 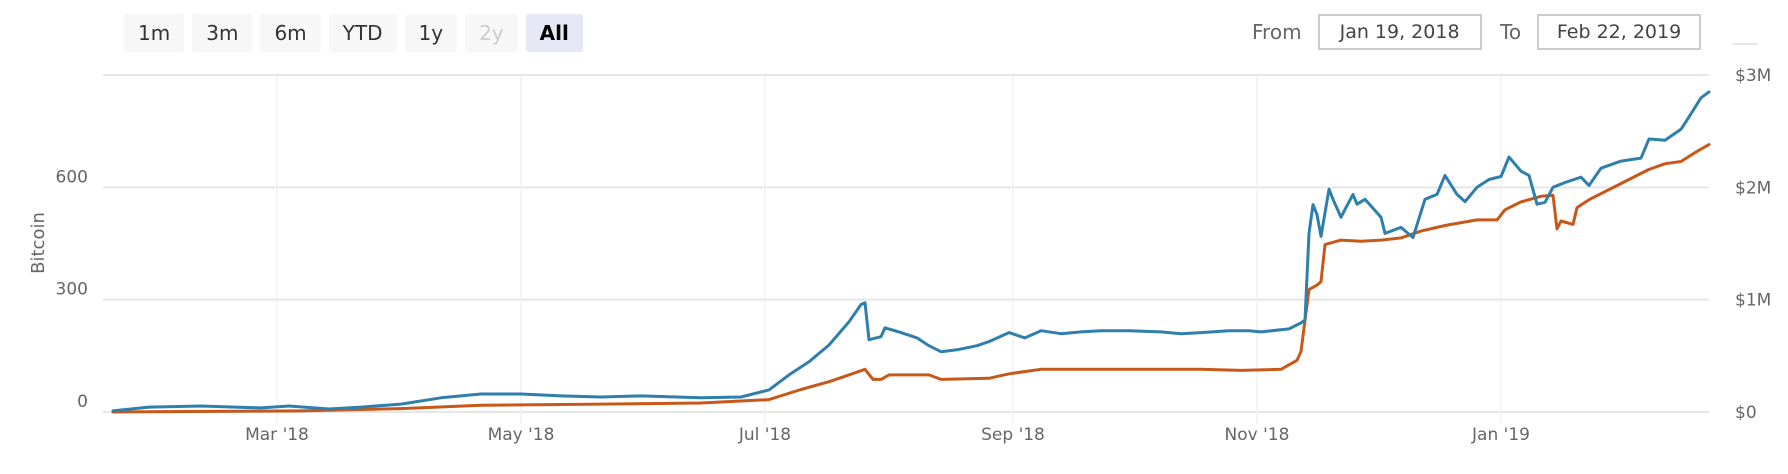 I want to click on range-selector: 1m 3m 6m YTD 1y 2y All, so click(x=353, y=33).